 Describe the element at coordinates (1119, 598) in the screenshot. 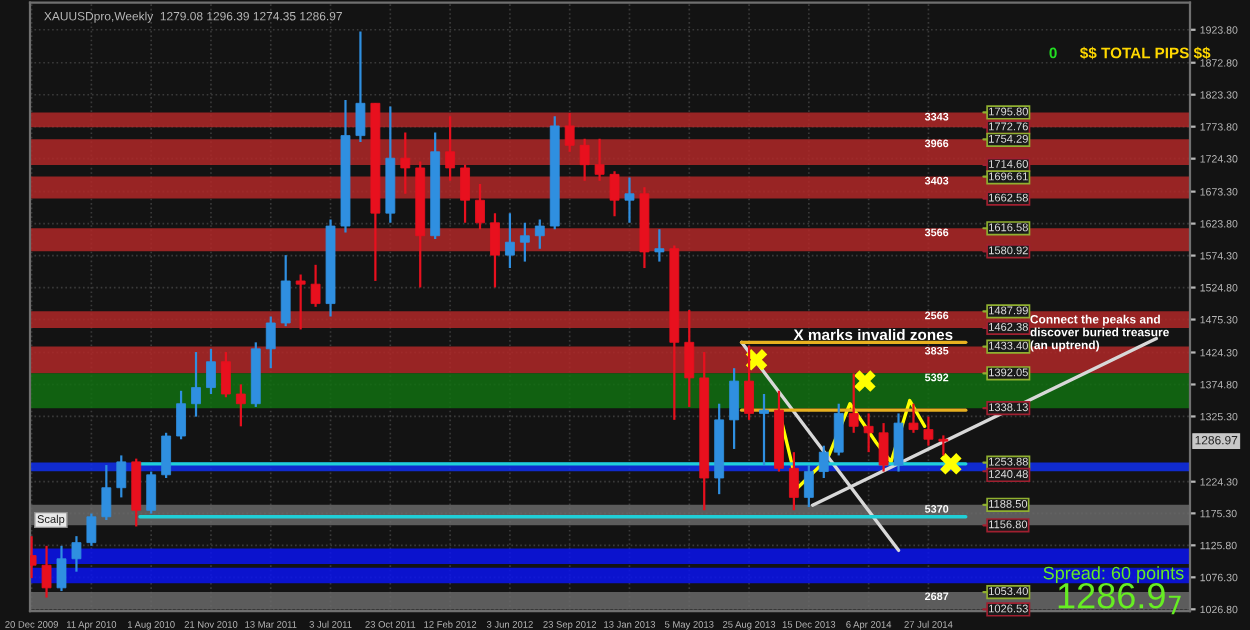

I see `annotation: 1286.9$_{7}$` at that location.